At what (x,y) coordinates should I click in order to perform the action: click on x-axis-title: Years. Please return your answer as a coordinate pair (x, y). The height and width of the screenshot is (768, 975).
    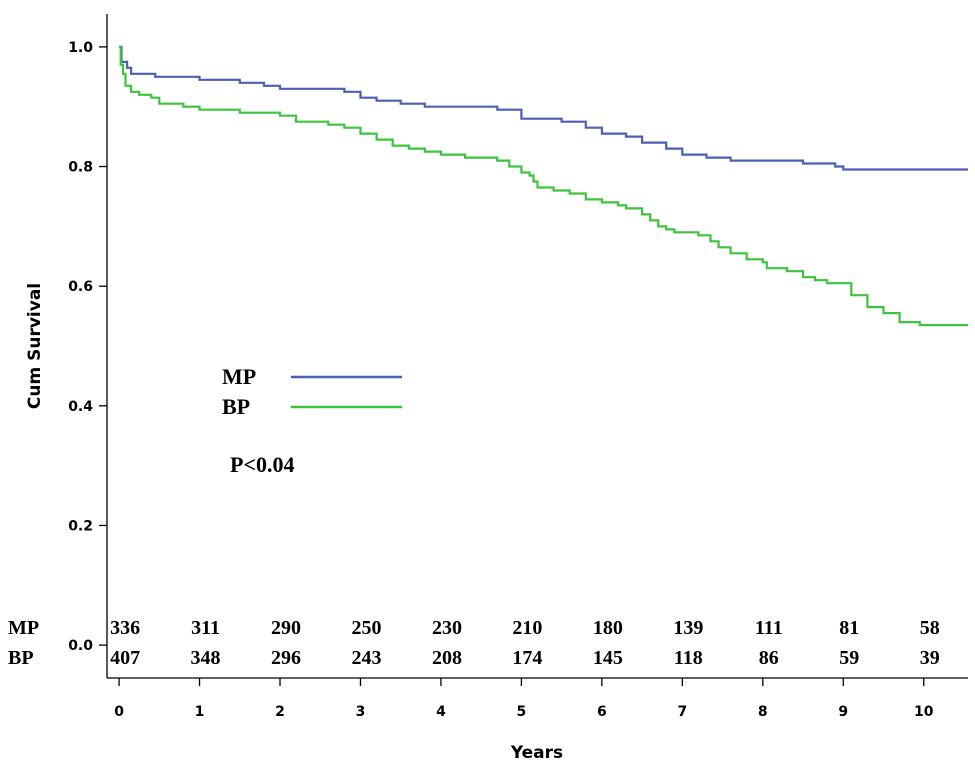
    Looking at the image, I should click on (536, 753).